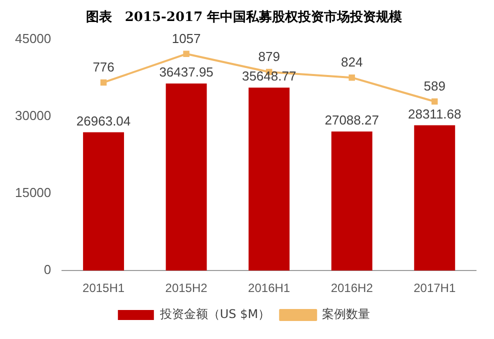 Image resolution: width=494 pixels, height=339 pixels. What do you see at coordinates (33, 38) in the screenshot?
I see `y-tick-label: 45000` at bounding box center [33, 38].